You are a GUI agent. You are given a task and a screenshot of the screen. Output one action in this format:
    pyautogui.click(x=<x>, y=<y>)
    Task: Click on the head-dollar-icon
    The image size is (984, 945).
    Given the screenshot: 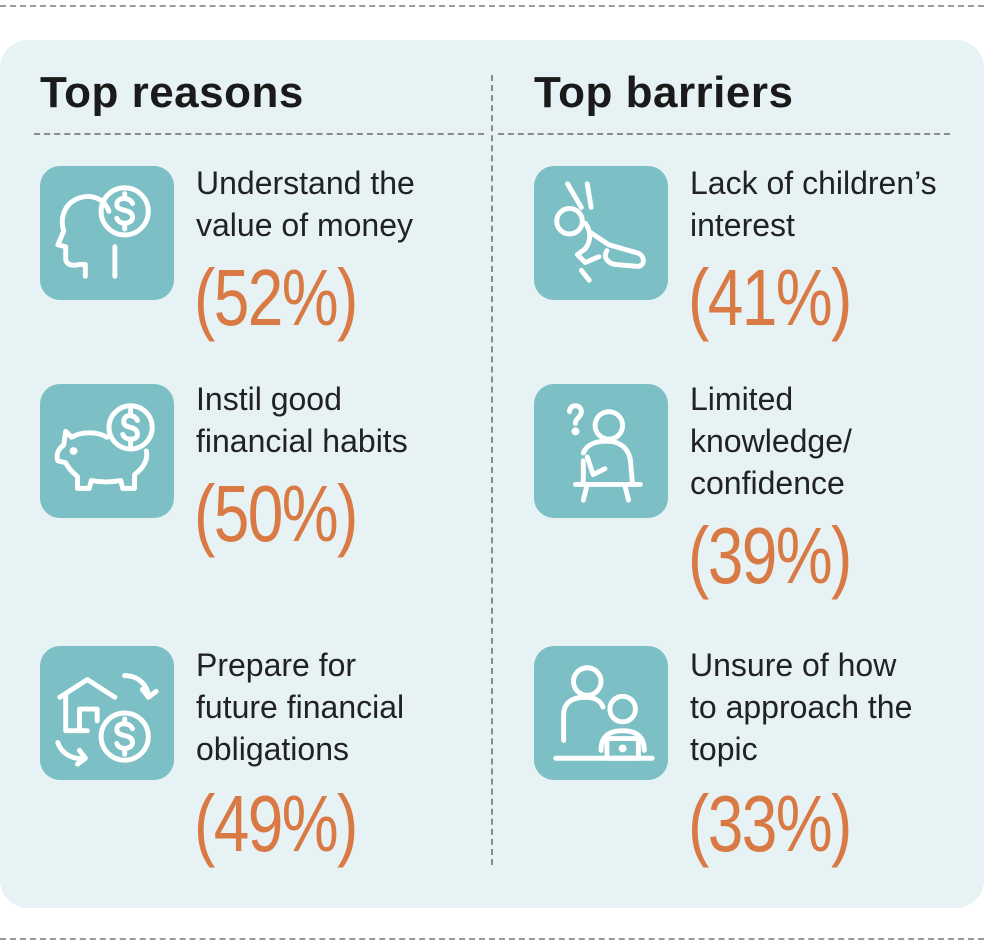 What is the action you would take?
    pyautogui.click(x=107, y=233)
    